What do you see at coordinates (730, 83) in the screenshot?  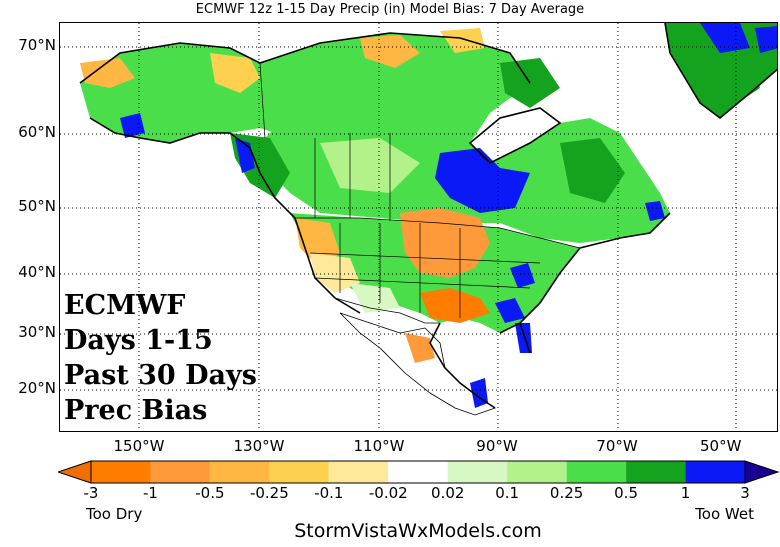 I see `wet-area-greenland-south` at bounding box center [730, 83].